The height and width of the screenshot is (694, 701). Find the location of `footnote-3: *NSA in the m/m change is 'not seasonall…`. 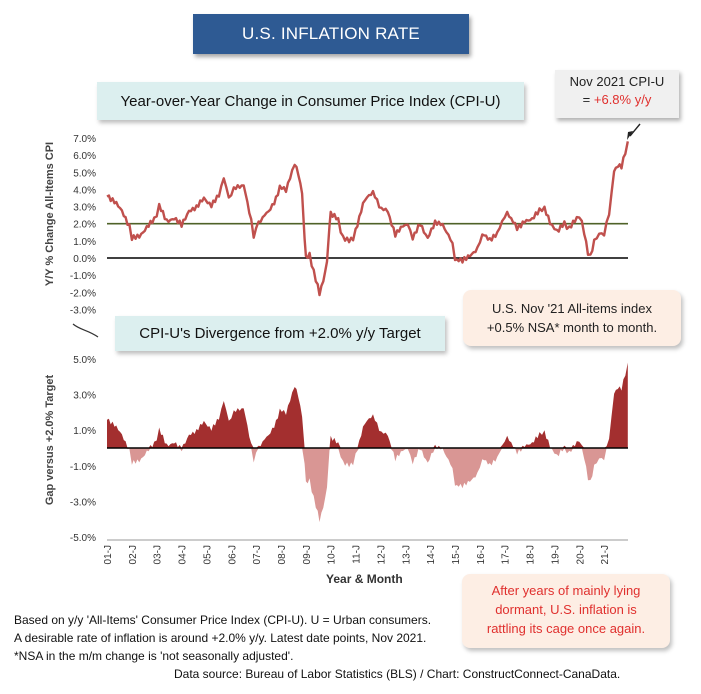

footnote-3: *NSA in the m/m change is 'not seasonall… is located at coordinates (154, 656).